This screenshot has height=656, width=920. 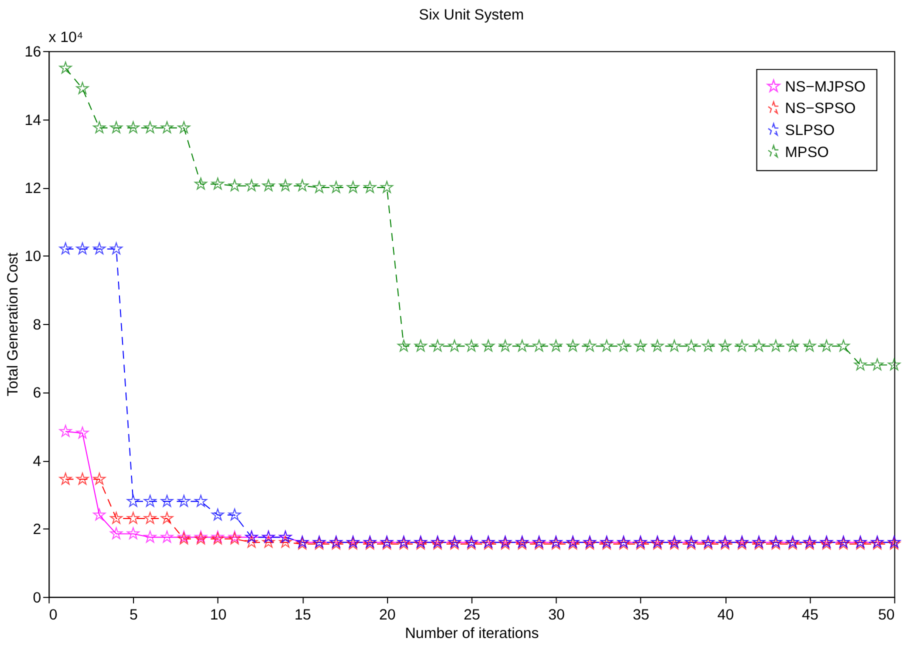 I want to click on legend-label: NS−MJPSO, so click(x=825, y=87).